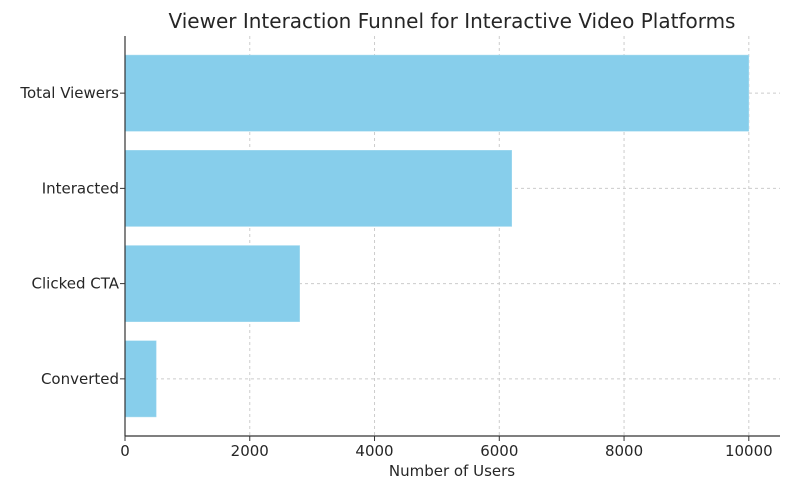 The image size is (790, 494). What do you see at coordinates (212, 283) in the screenshot?
I see `bar-clicked-cta` at bounding box center [212, 283].